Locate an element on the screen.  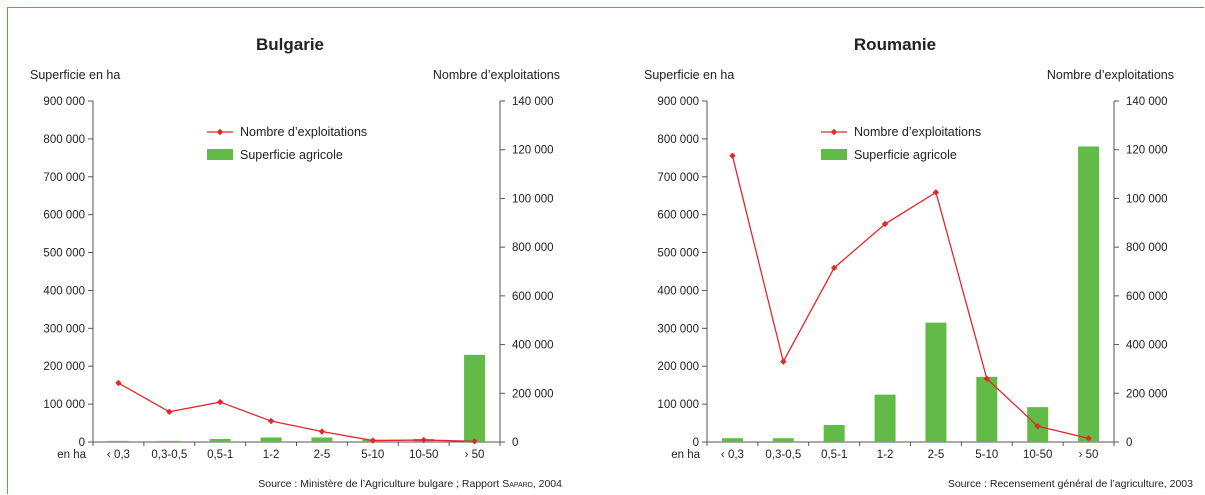
left-tick-label: 900 000 is located at coordinates (64, 102).